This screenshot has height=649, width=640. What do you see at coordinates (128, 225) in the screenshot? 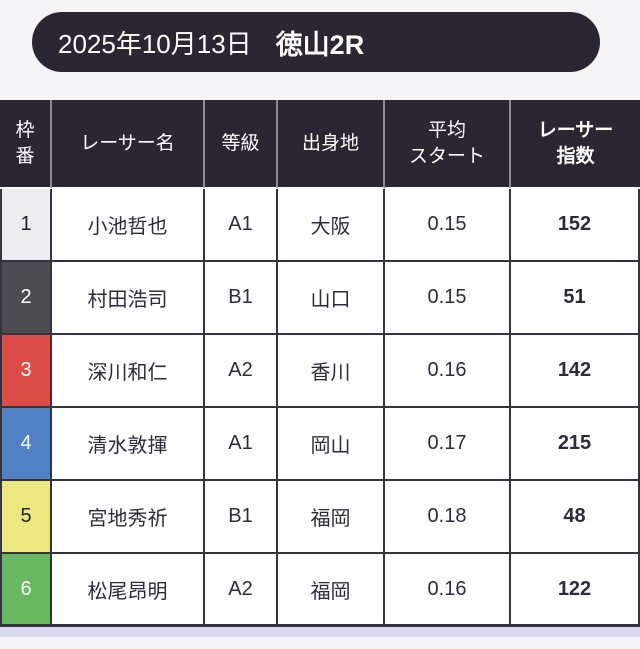
I see `racer-name-cell: 小池哲也` at bounding box center [128, 225].